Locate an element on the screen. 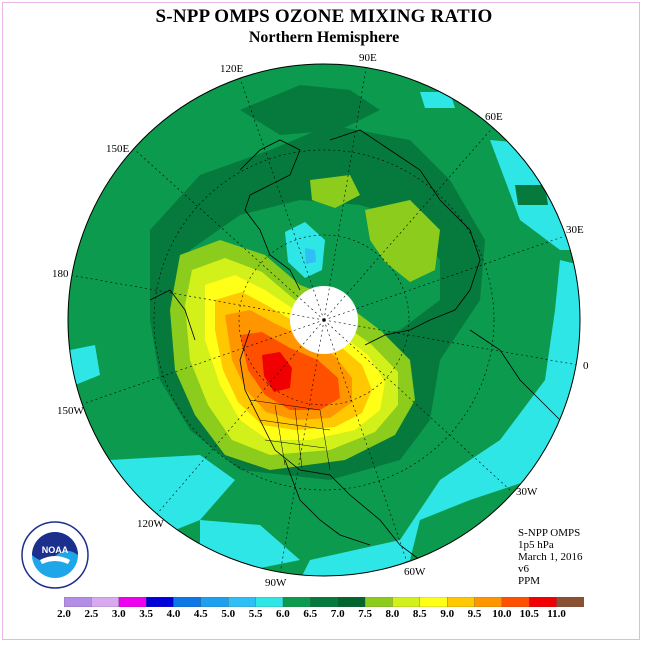 This screenshot has width=648, height=648. colorbar-swatch-9.0 is located at coordinates (461, 602).